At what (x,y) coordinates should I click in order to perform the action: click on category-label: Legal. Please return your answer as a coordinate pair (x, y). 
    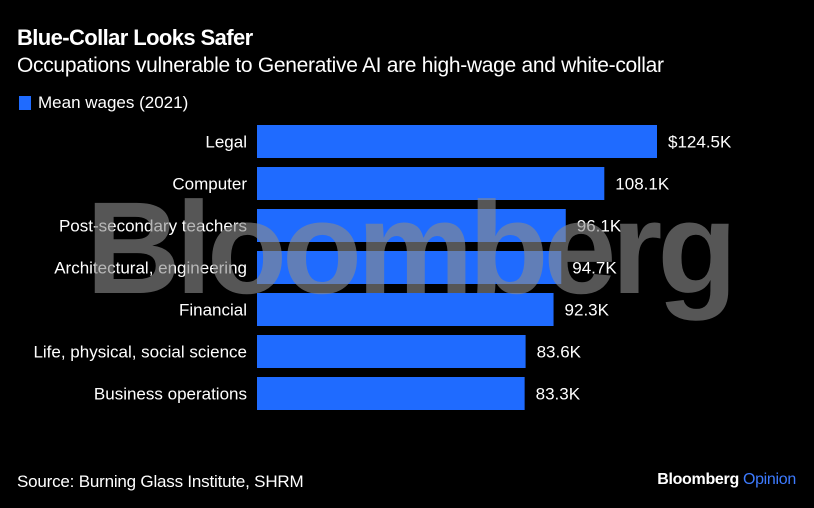
    Looking at the image, I should click on (226, 142).